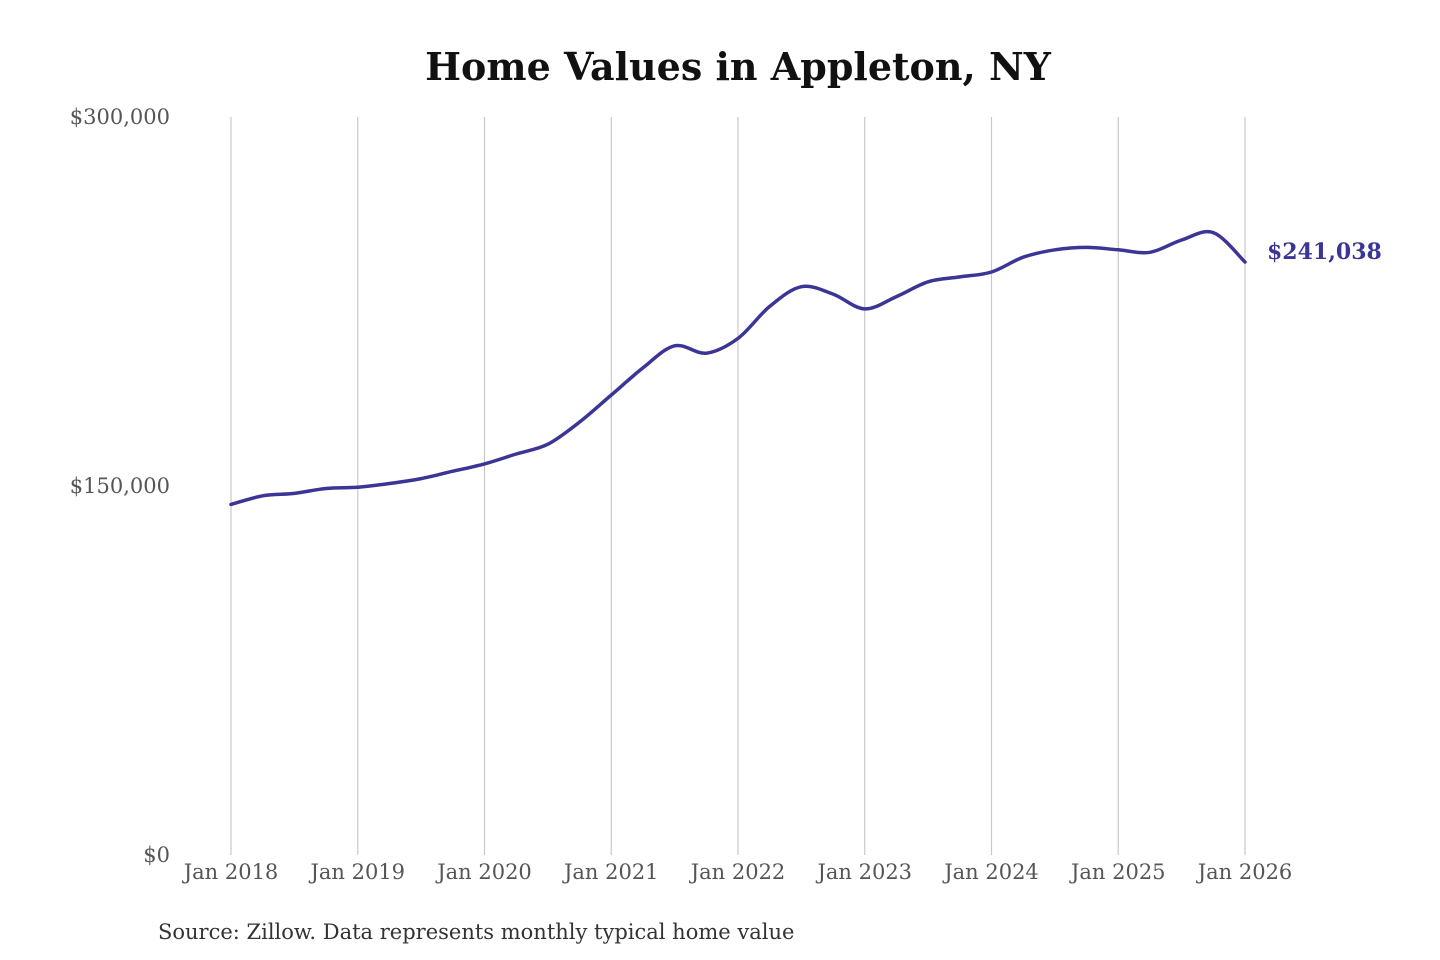 The width and height of the screenshot is (1440, 960). What do you see at coordinates (156, 855) in the screenshot?
I see `y-tick-label: $0` at bounding box center [156, 855].